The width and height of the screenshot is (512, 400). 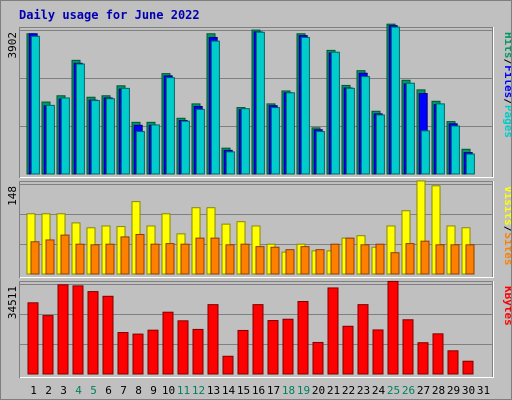 What do you see at coordinates (229, 390) in the screenshot?
I see `x-tick-label: 14` at bounding box center [229, 390].